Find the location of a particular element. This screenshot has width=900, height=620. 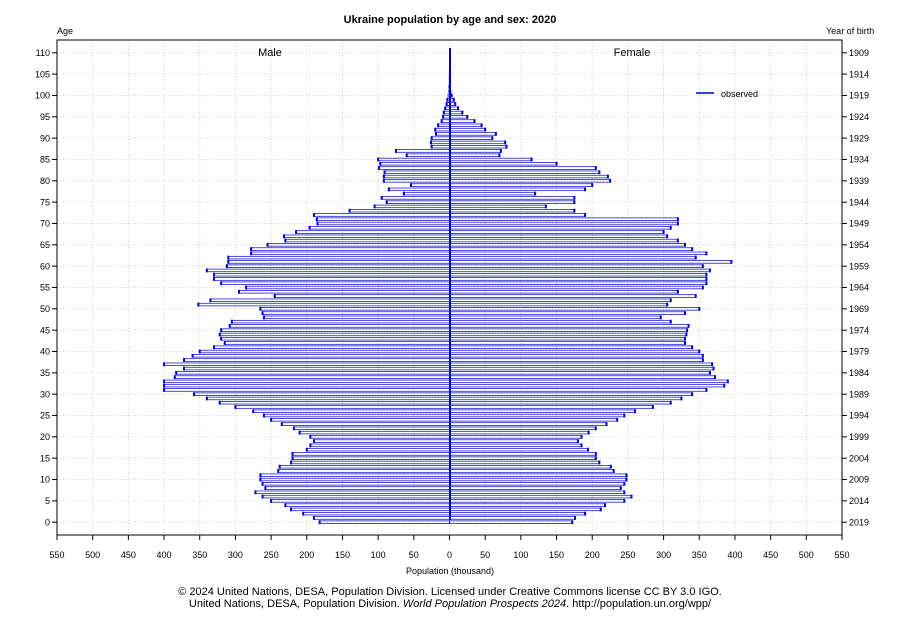

age-tick-label: 0 is located at coordinates (47, 522).